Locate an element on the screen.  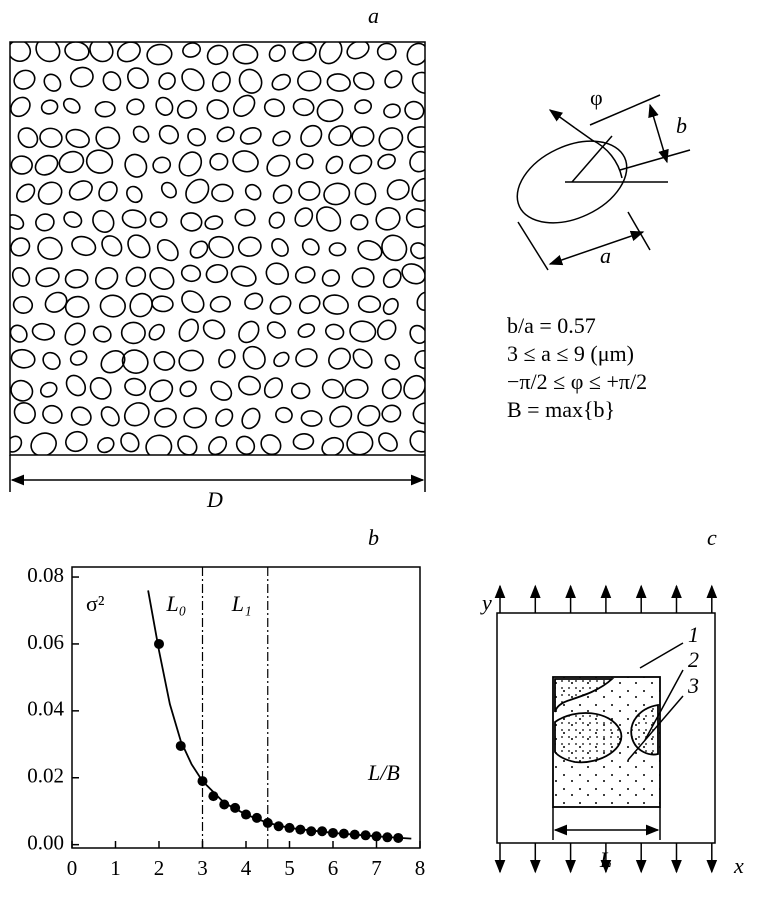
x-tick-label: 4 is located at coordinates (246, 868).